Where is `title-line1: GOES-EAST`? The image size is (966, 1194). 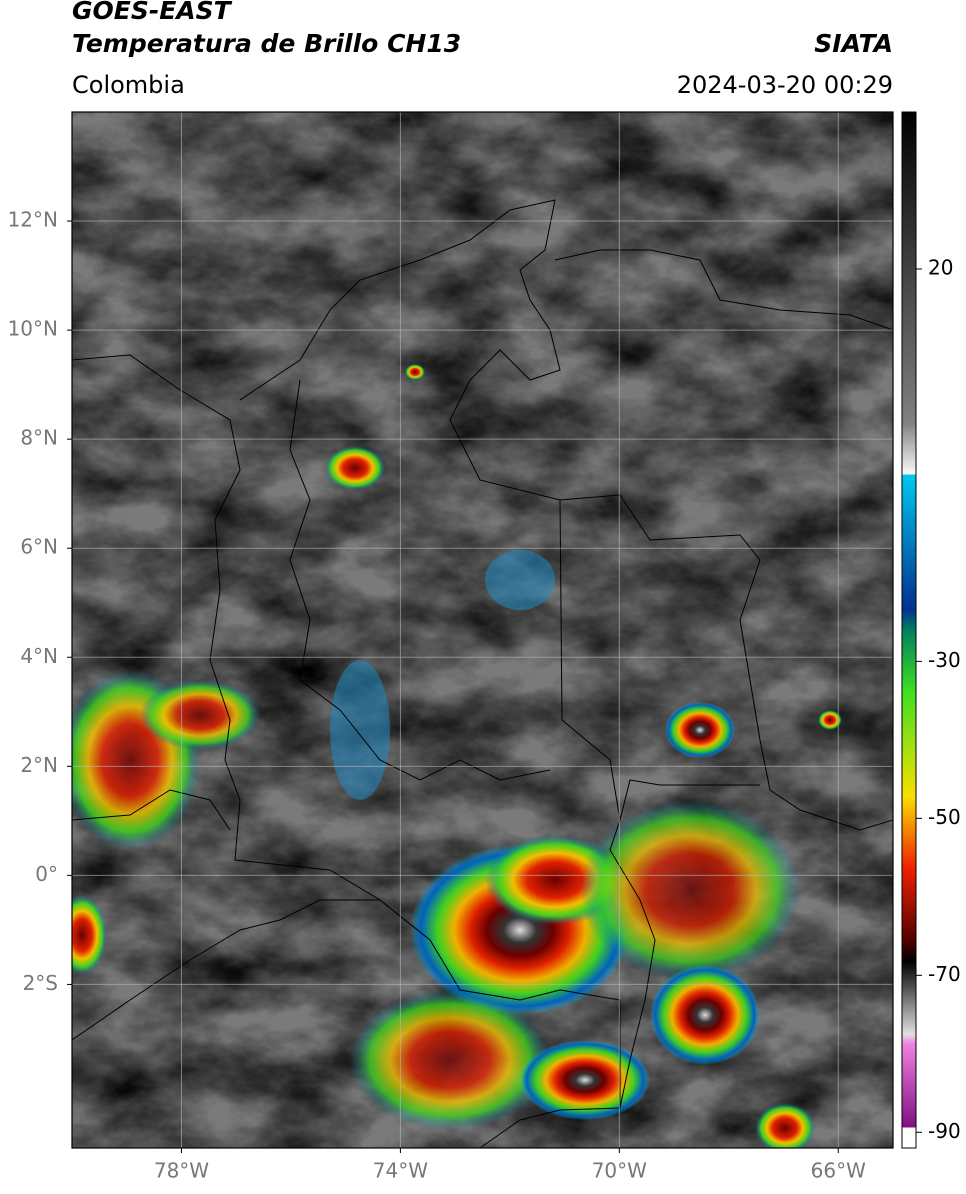 title-line1: GOES-EAST is located at coordinates (152, 12).